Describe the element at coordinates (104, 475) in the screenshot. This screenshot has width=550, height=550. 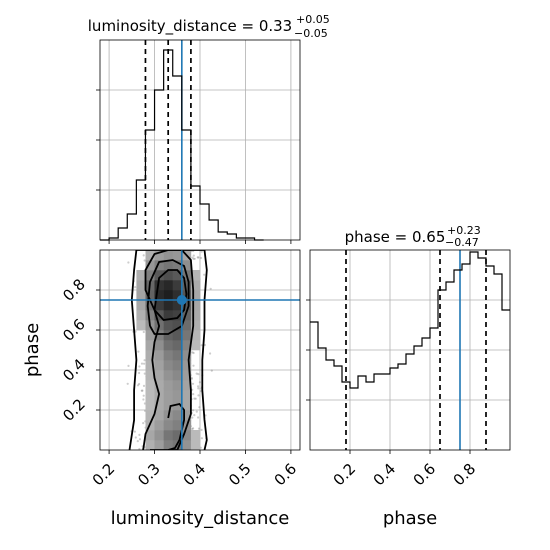
I see `luminosity-distance-x-tick-label: 0.2` at that location.